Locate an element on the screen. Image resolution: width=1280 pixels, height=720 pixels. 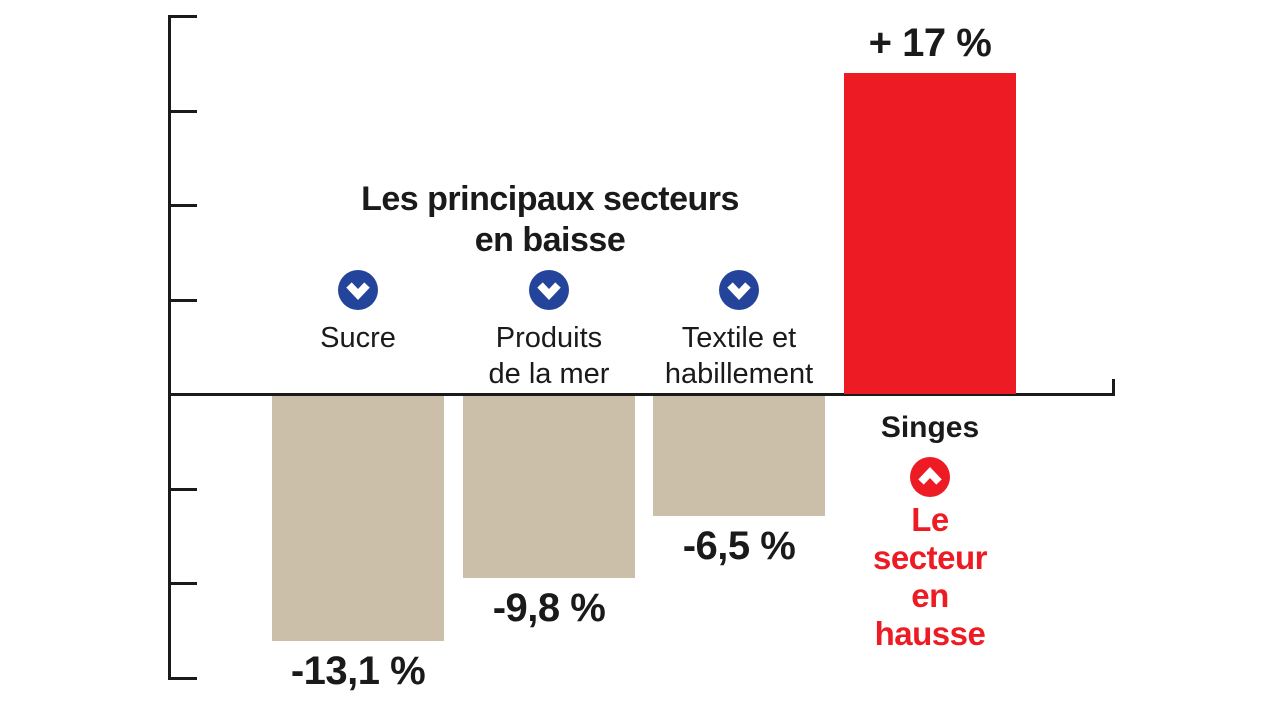
category-label-line: habillement is located at coordinates (739, 374).